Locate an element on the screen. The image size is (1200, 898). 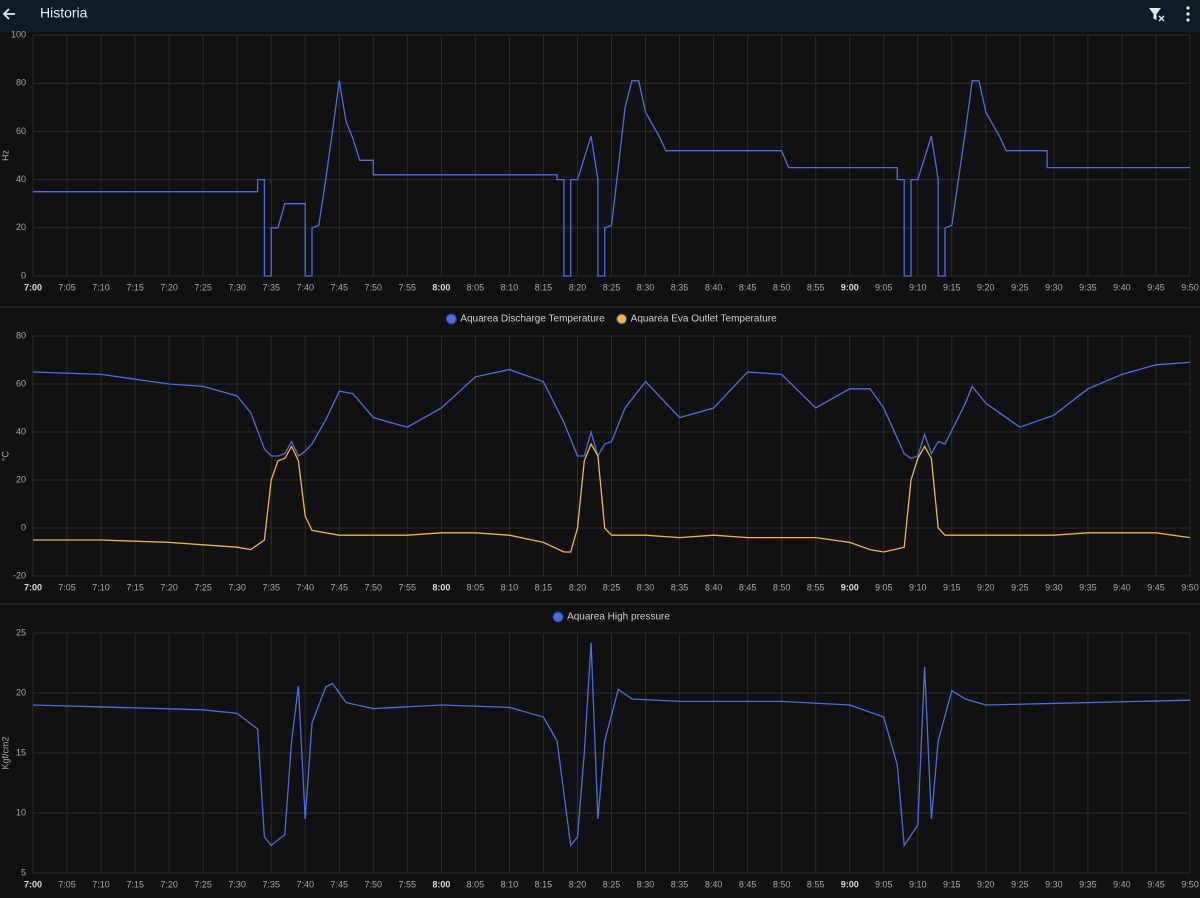
legend-label: Aquarea High pressure is located at coordinates (618, 617).